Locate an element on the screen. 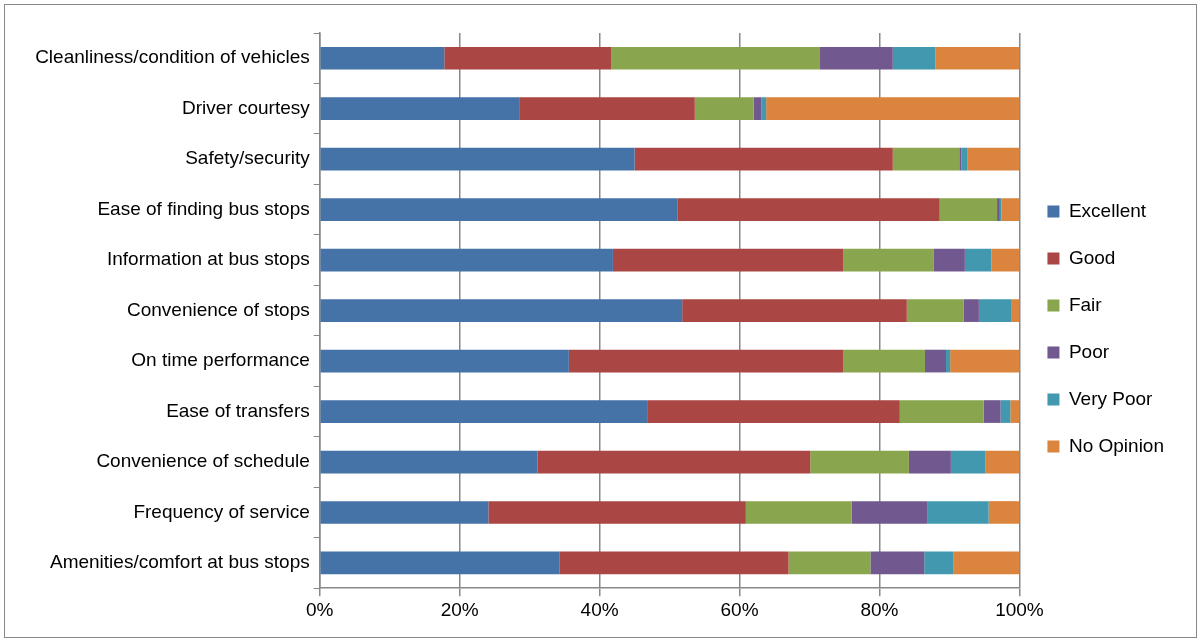  legend-label: Good is located at coordinates (1092, 257).